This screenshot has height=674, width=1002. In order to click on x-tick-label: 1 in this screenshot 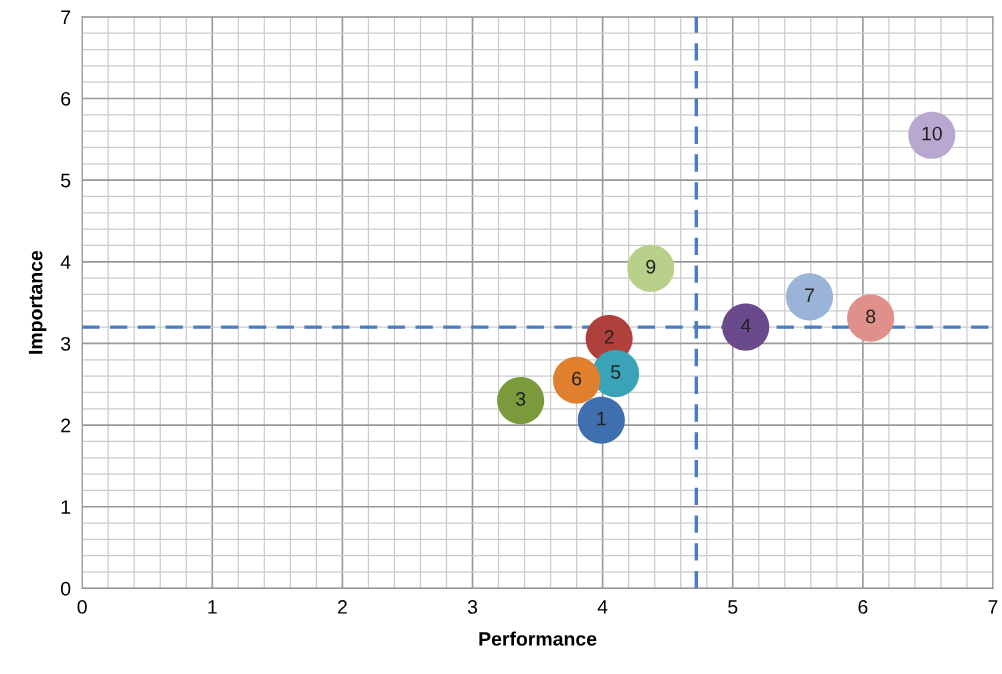, I will do `click(212, 607)`.